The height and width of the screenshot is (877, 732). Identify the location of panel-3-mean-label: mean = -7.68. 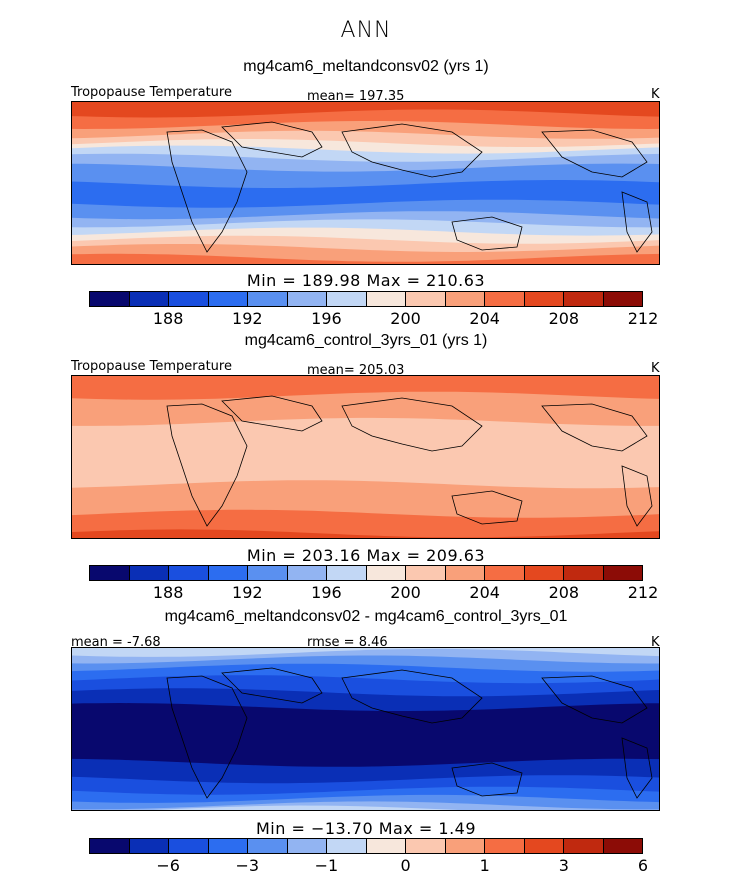
(116, 642).